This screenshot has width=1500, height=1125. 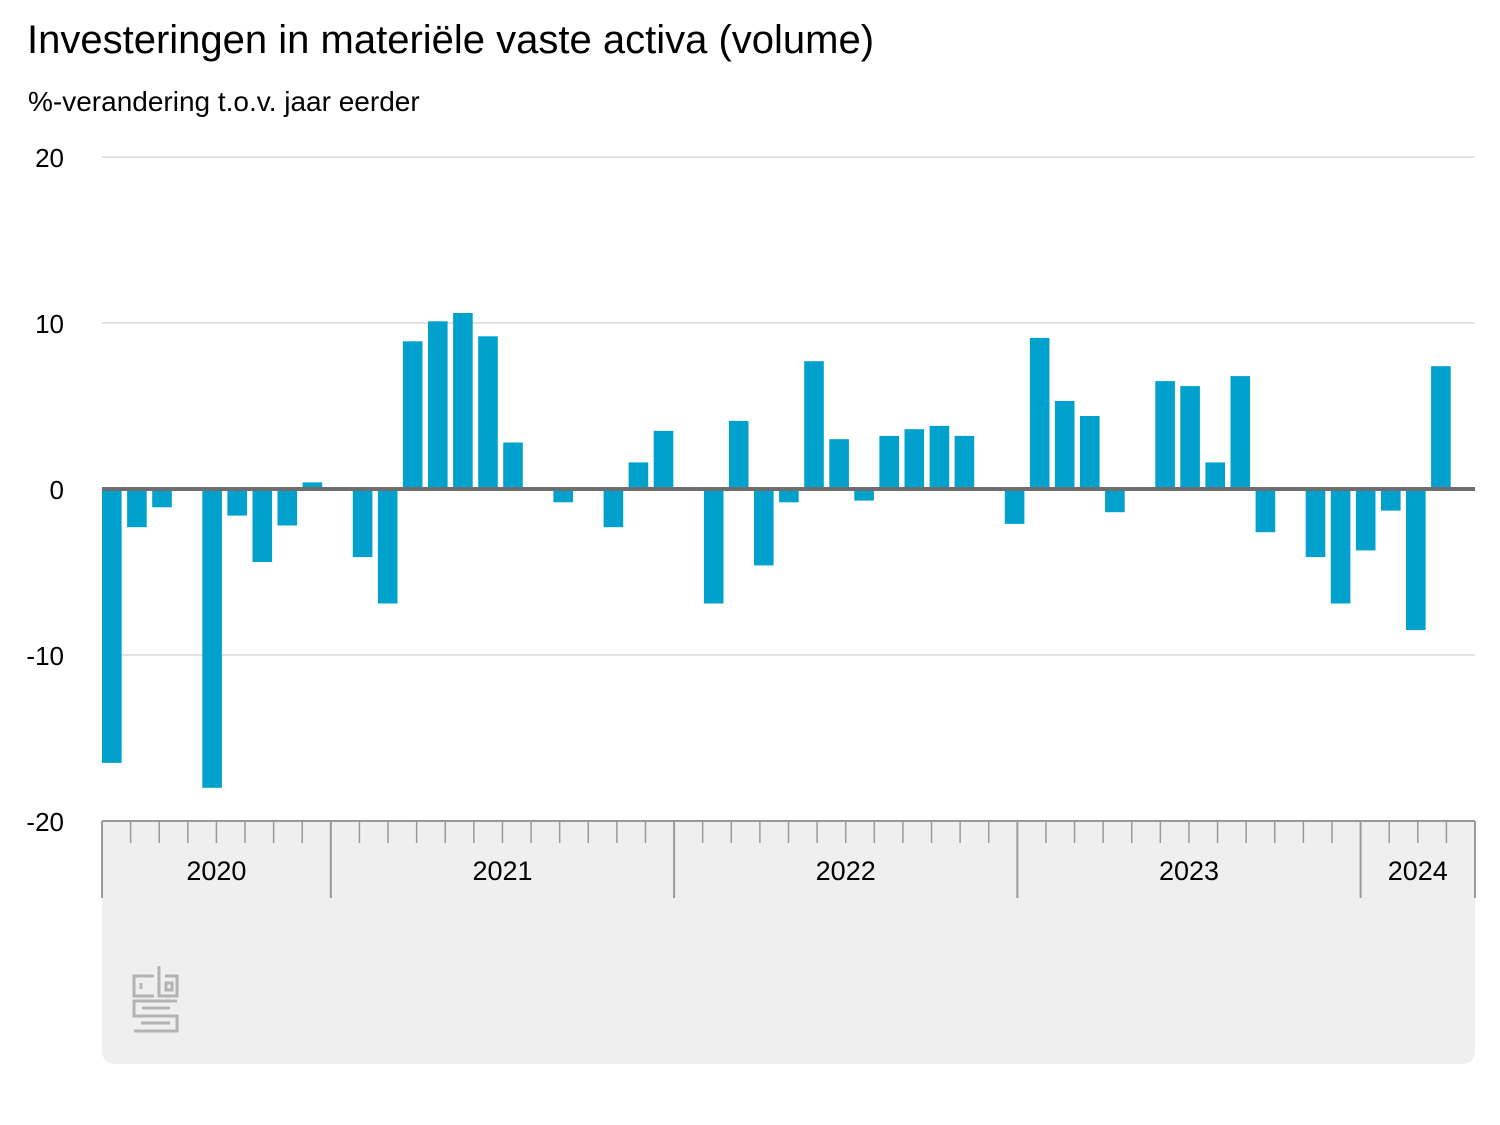 What do you see at coordinates (49, 324) in the screenshot?
I see `y-tick-label: 10` at bounding box center [49, 324].